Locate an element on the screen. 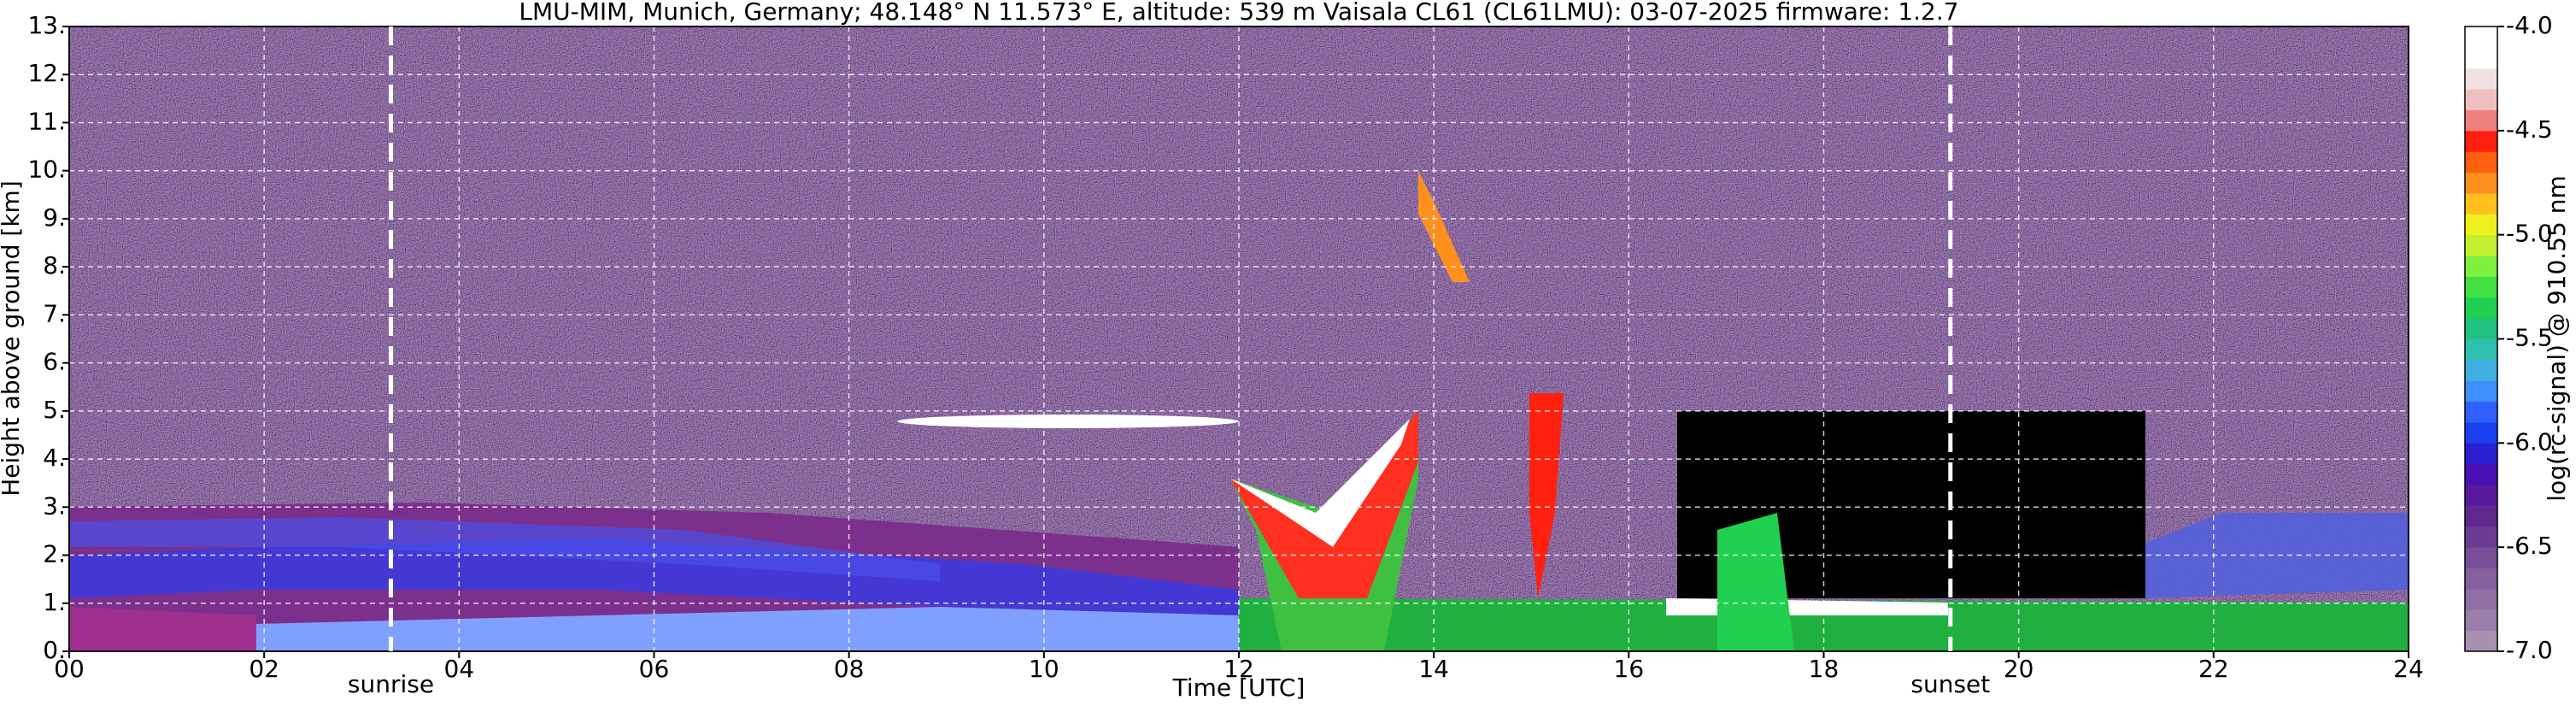 This screenshot has width=2576, height=706. x-tick-label: 24 is located at coordinates (2408, 669).